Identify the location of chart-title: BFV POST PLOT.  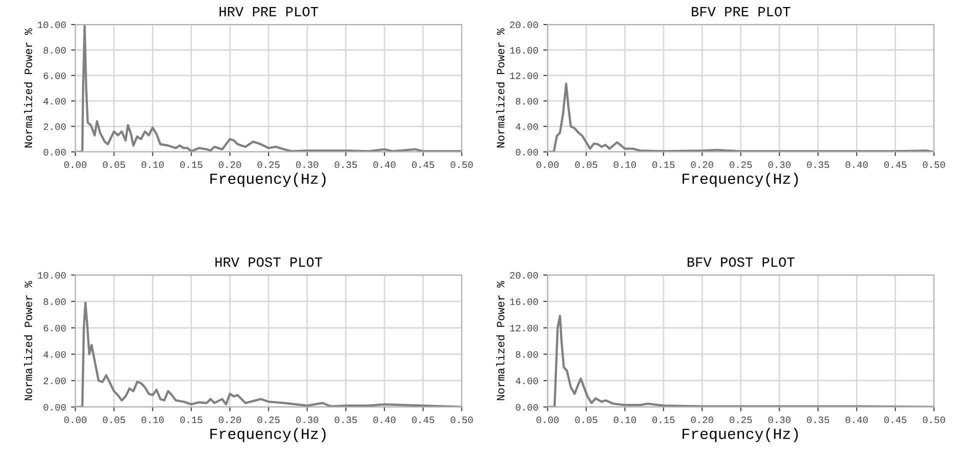
(741, 262).